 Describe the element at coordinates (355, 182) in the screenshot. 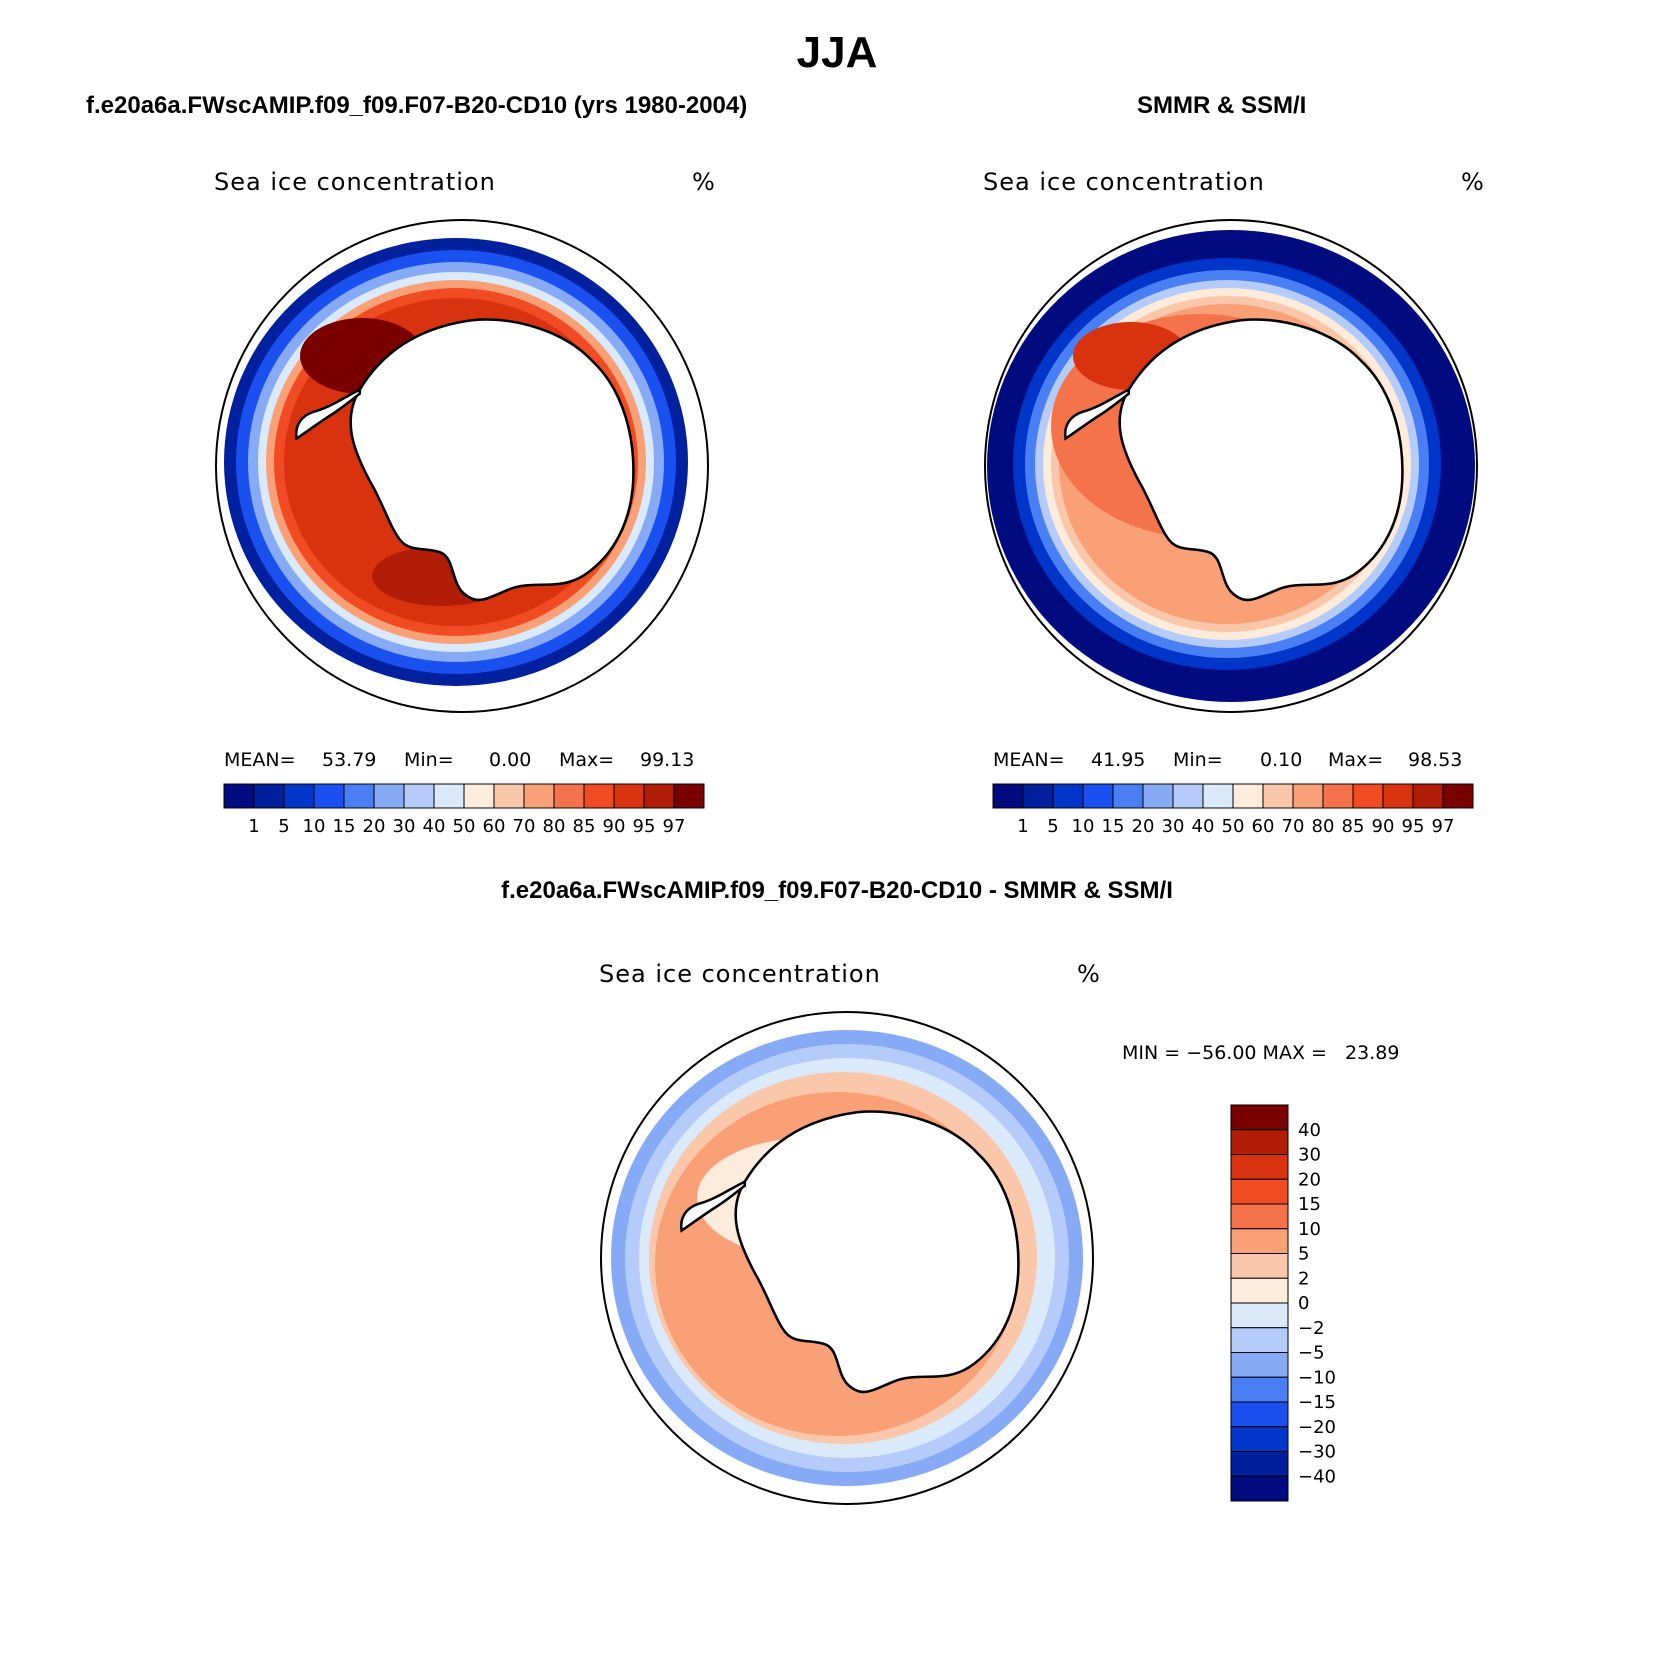

I see `left-variable-label: Sea ice concentration` at that location.